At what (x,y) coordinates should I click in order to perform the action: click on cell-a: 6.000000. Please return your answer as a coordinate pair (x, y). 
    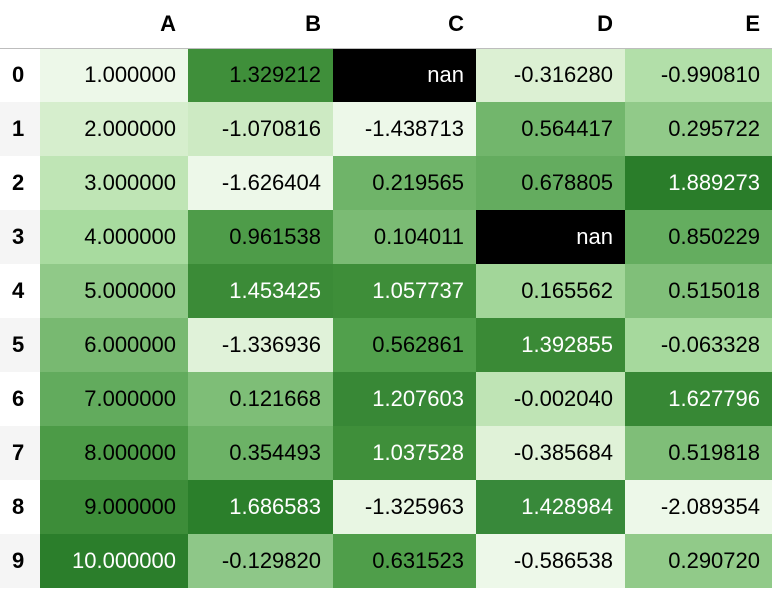
    Looking at the image, I should click on (114, 345).